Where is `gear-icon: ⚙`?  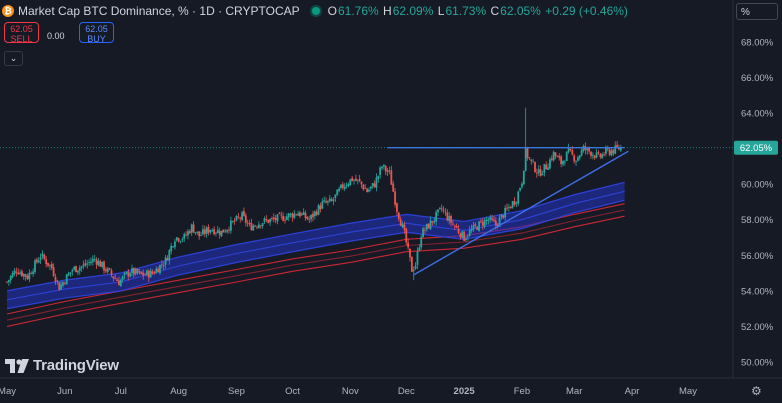
gear-icon: ⚙ is located at coordinates (756, 391).